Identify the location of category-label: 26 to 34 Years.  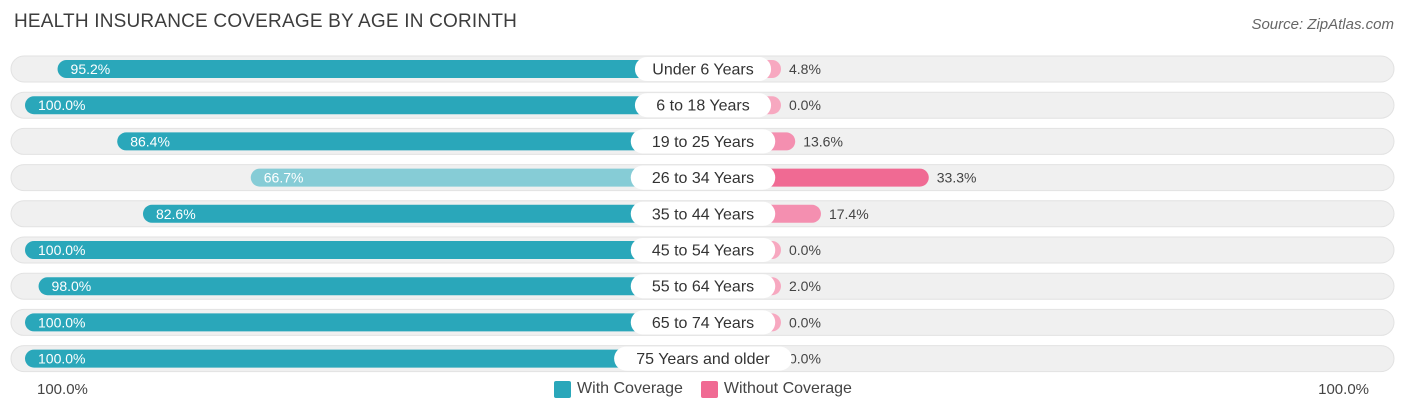
(703, 178).